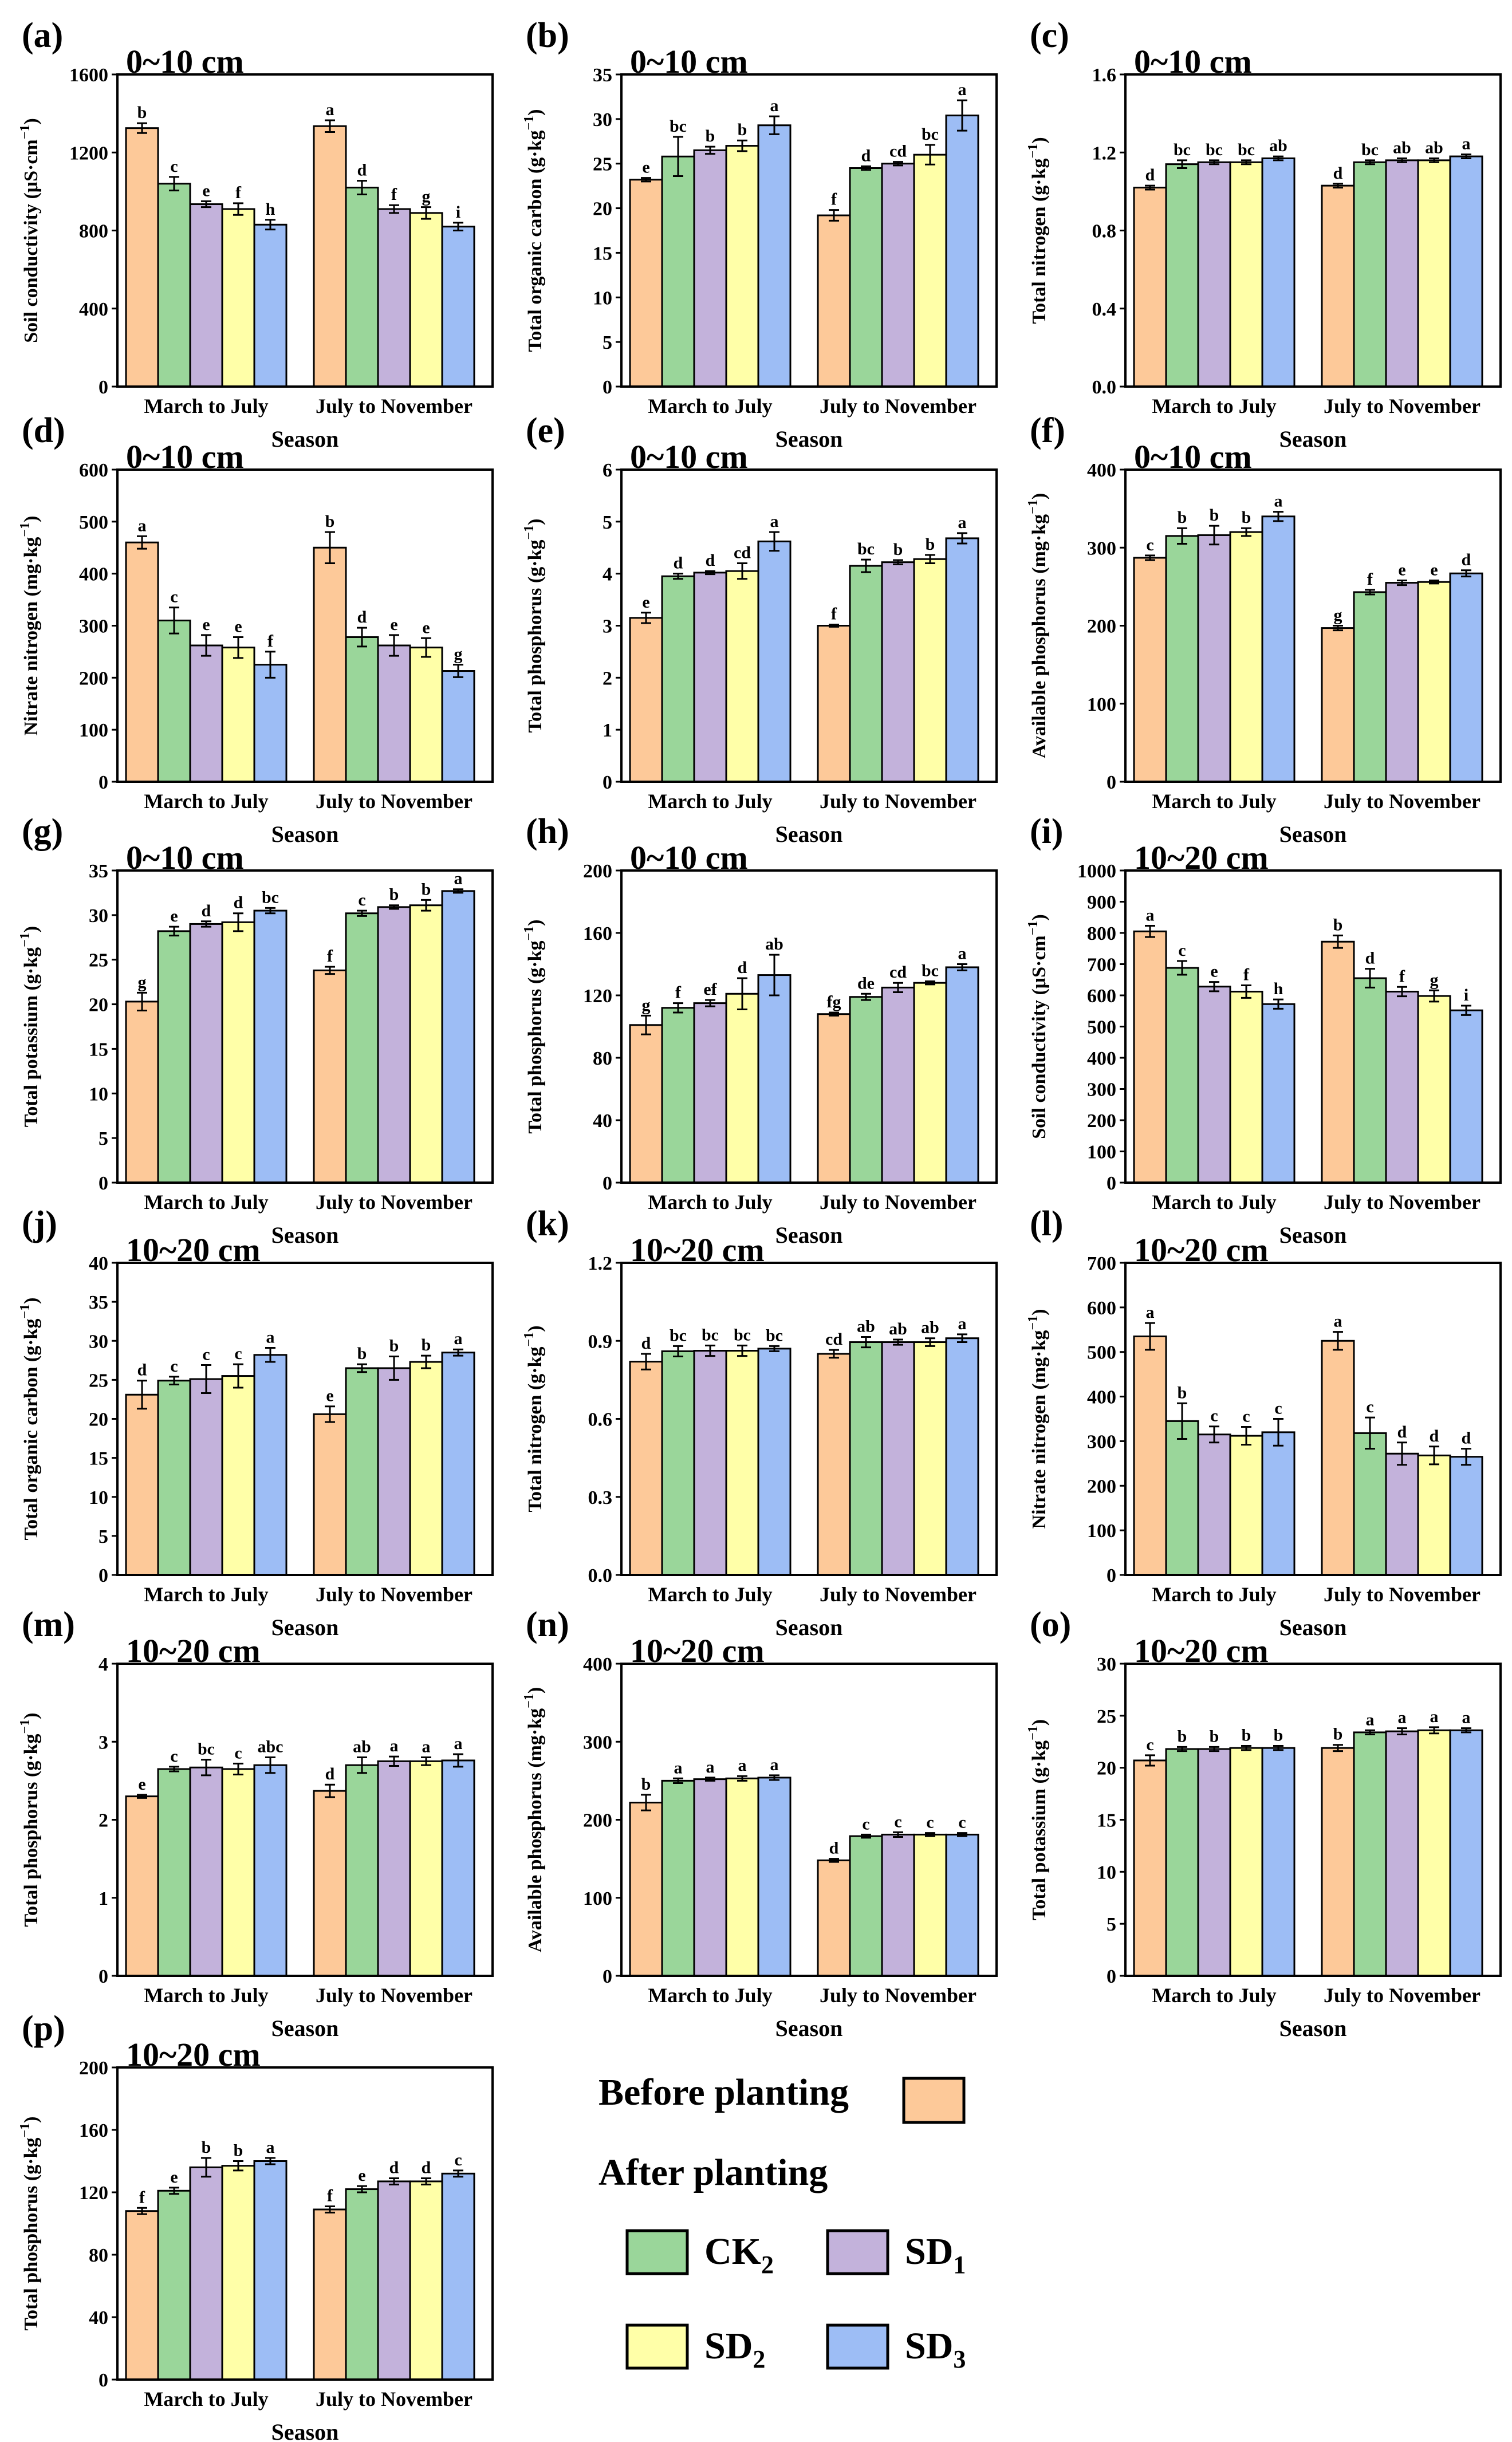  I want to click on y-tick-label: 0.3, so click(601, 1497).